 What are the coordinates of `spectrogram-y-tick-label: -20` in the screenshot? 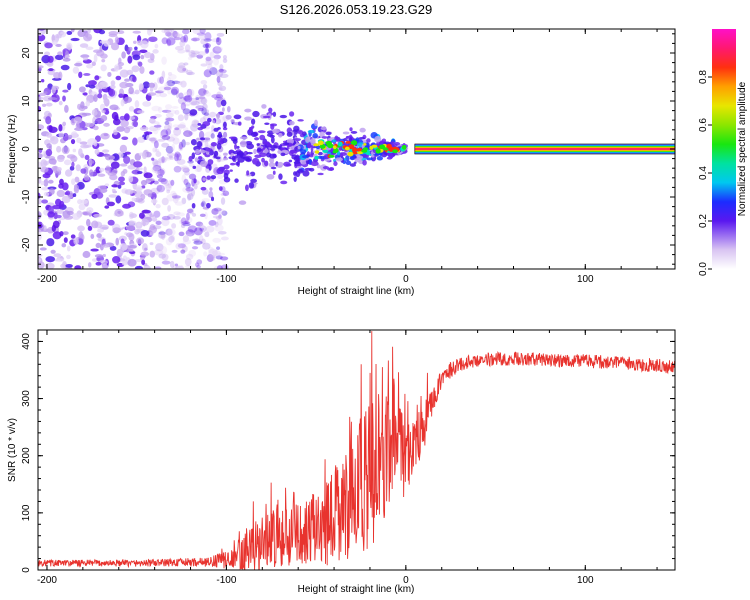 It's located at (26, 244).